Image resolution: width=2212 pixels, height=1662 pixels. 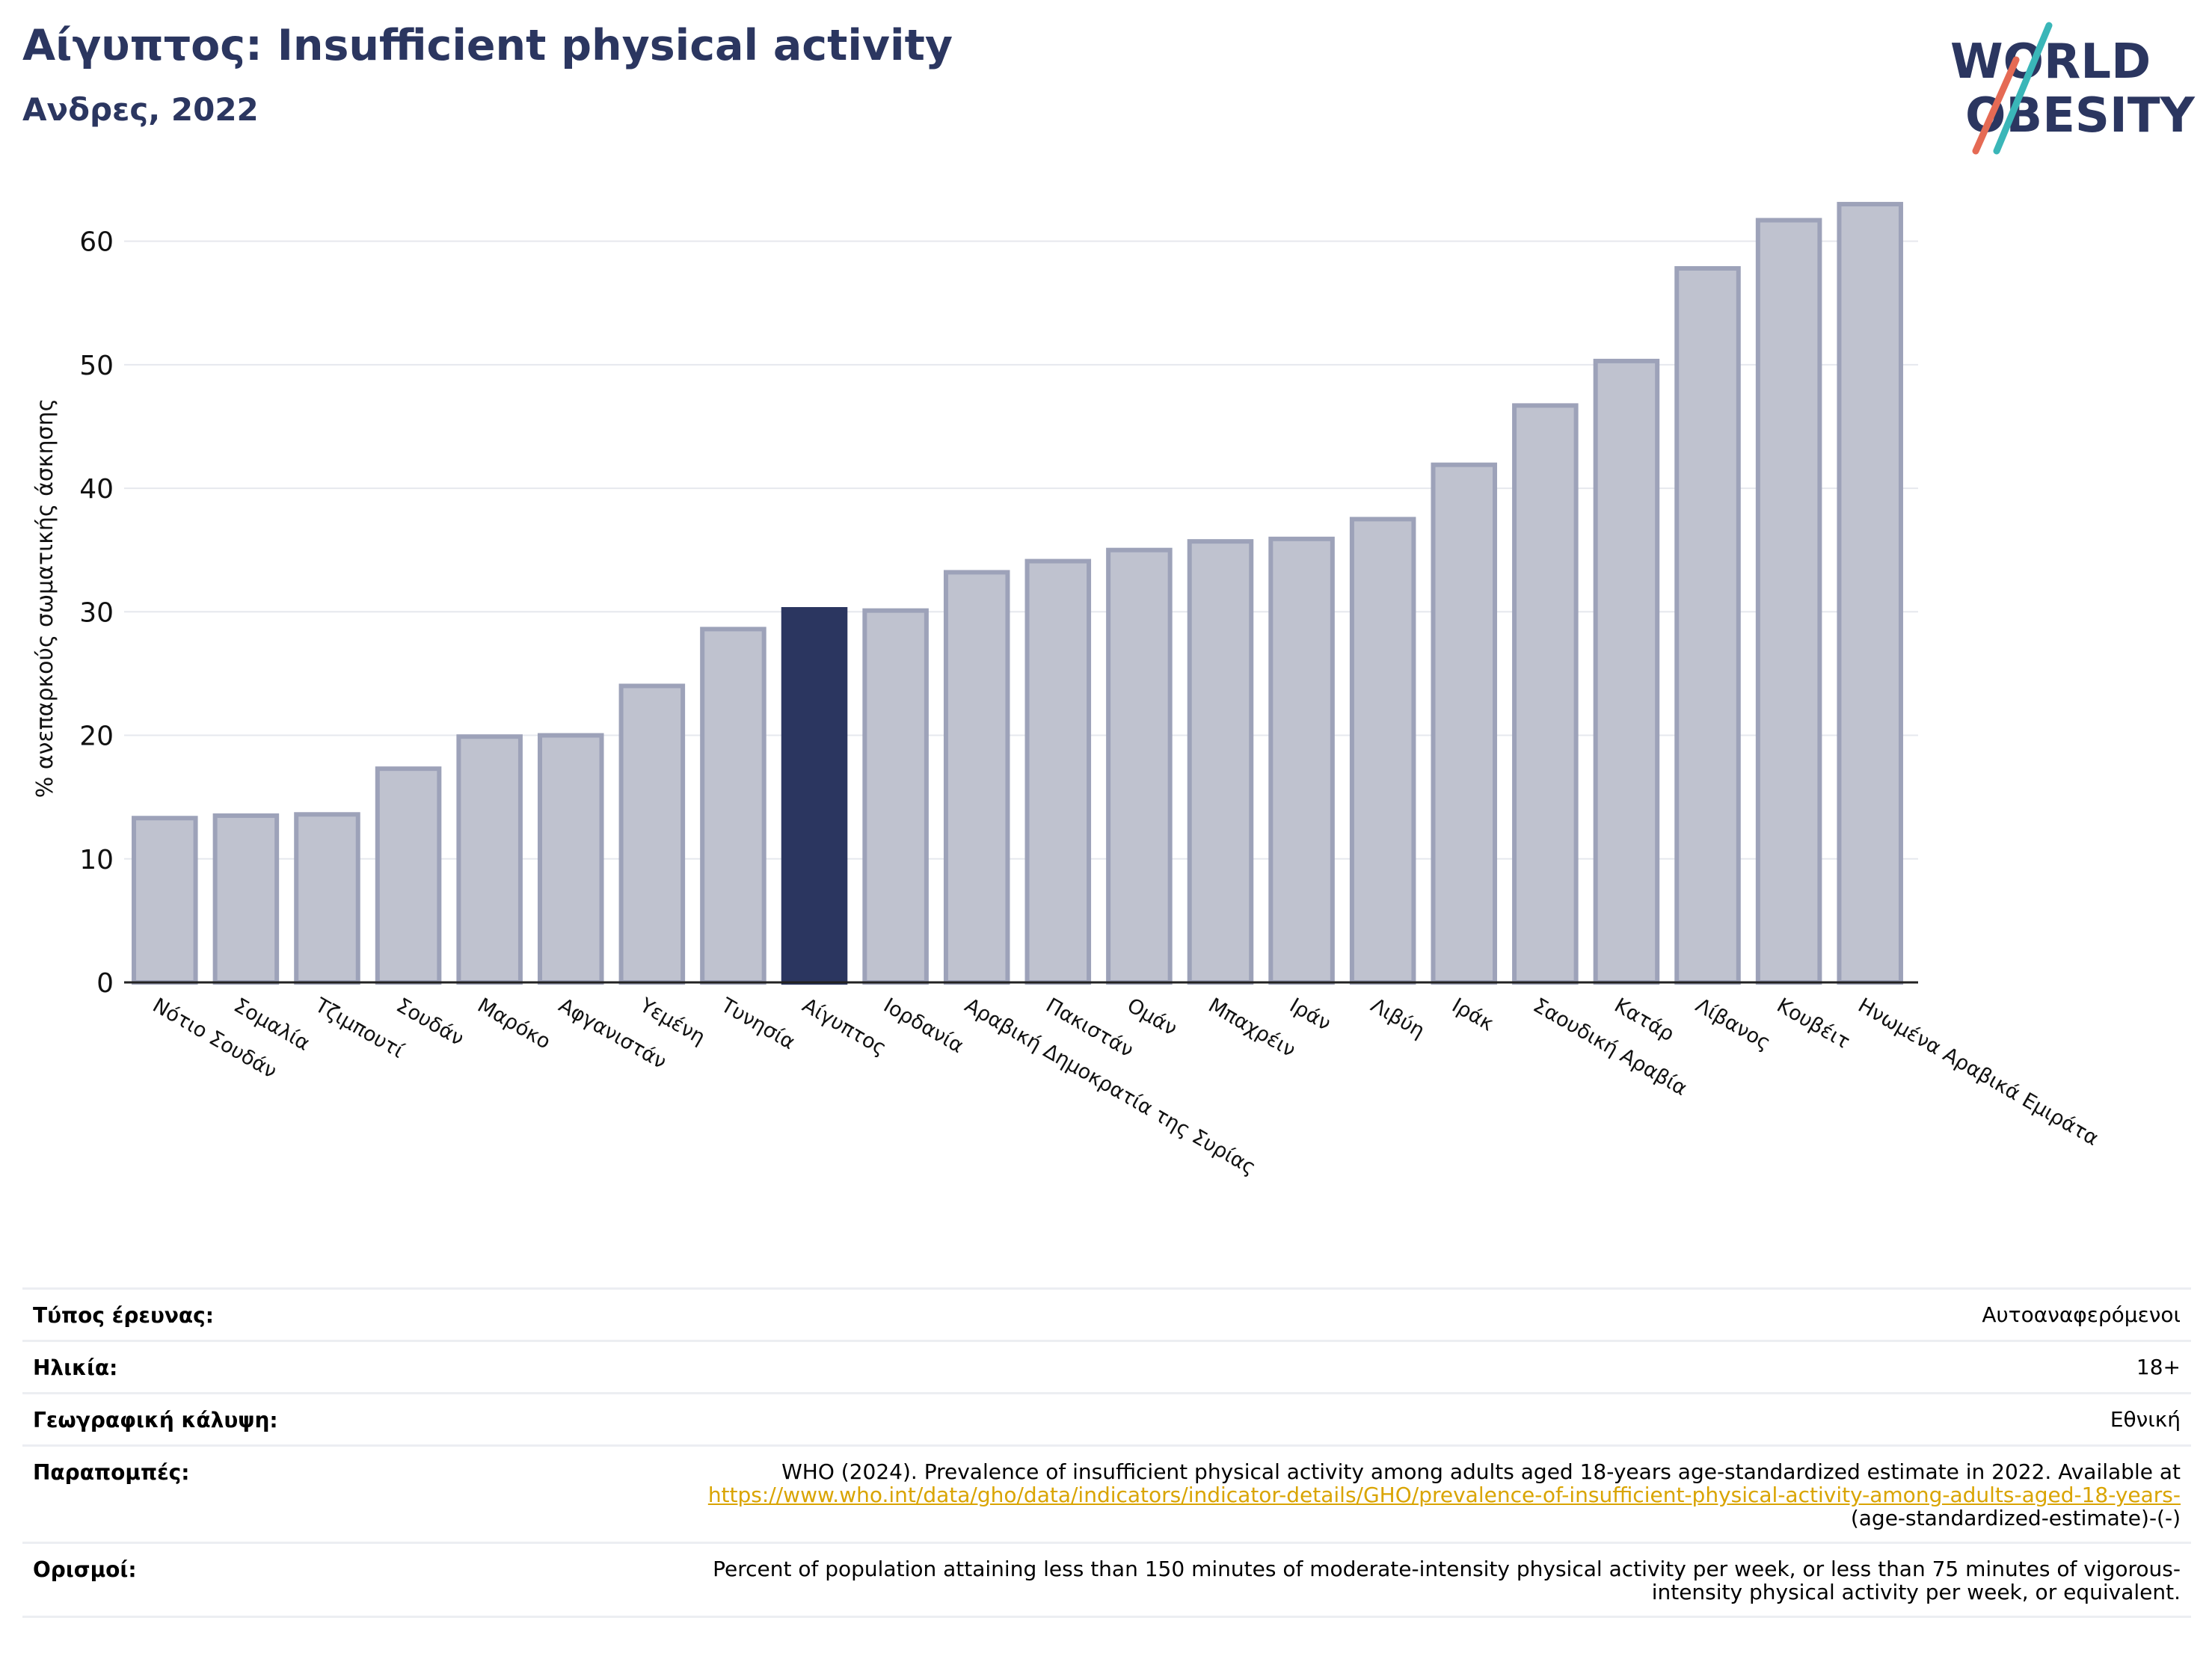 What do you see at coordinates (359, 1028) in the screenshot?
I see `x-tick-label: Τζιμπουτί` at bounding box center [359, 1028].